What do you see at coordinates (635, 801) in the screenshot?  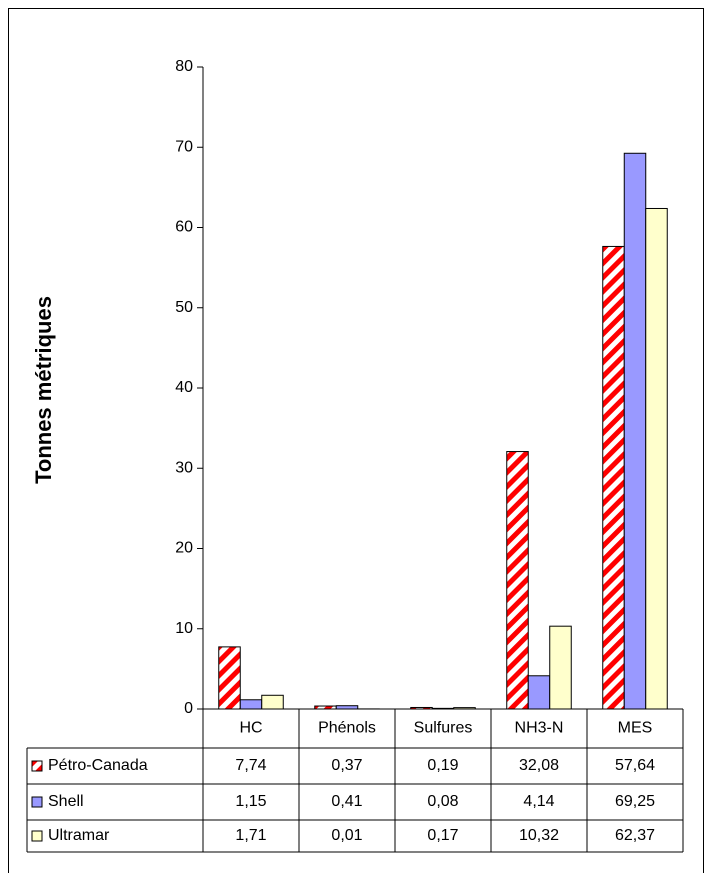 I see `table-value: 69,25` at bounding box center [635, 801].